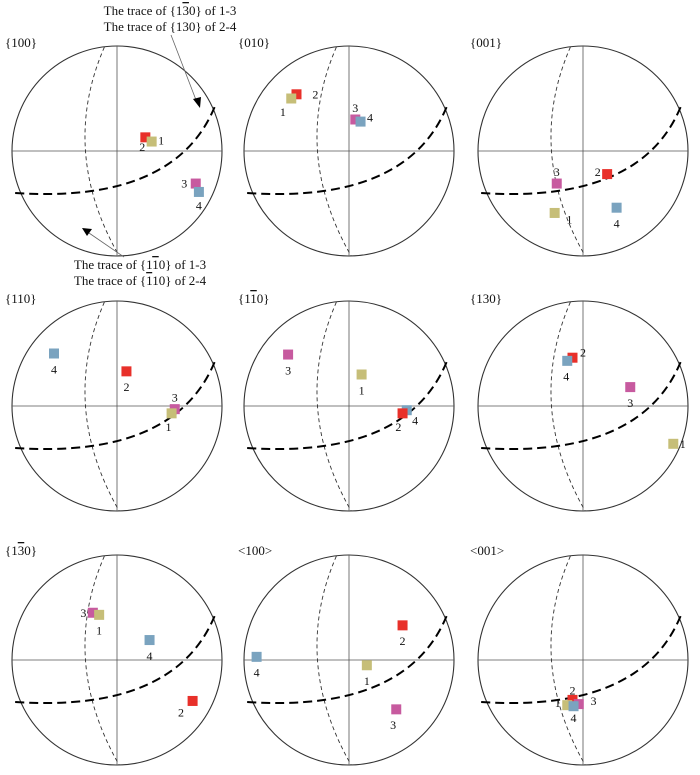 This screenshot has height=775, width=700. Describe the element at coordinates (21, 42) in the screenshot. I see `panel-label: {100}` at that location.